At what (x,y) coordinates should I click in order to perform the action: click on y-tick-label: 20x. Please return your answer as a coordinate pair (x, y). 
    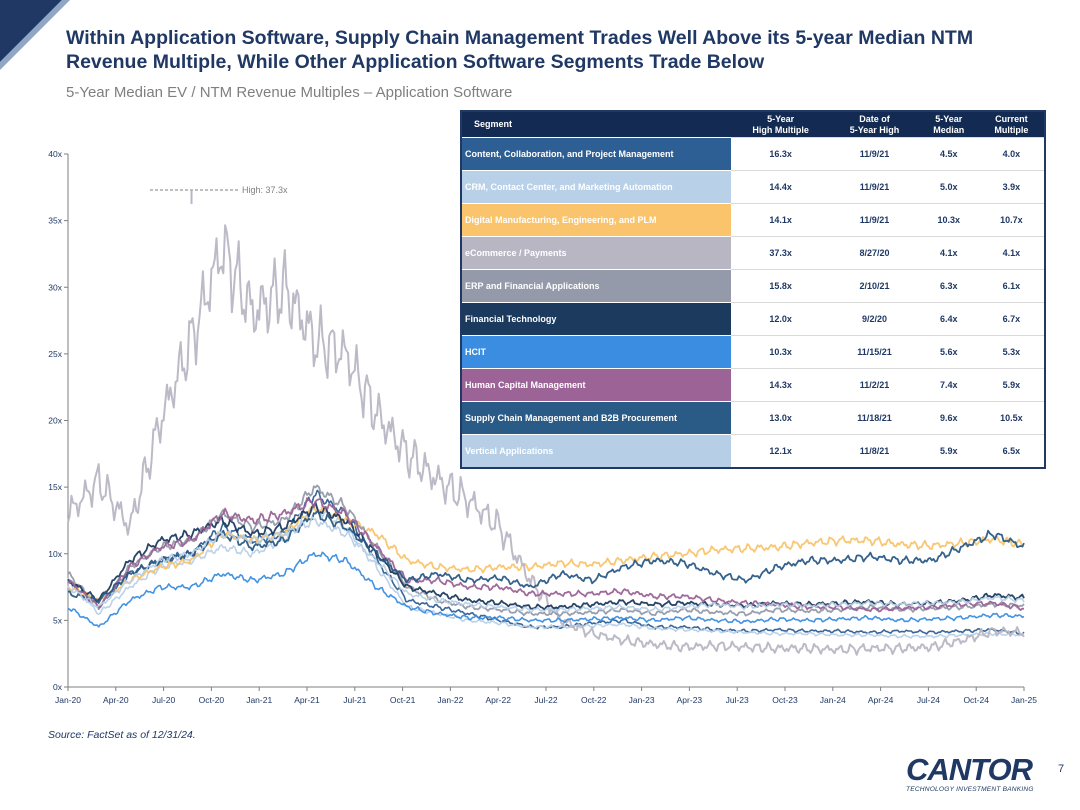
    Looking at the image, I should click on (55, 421).